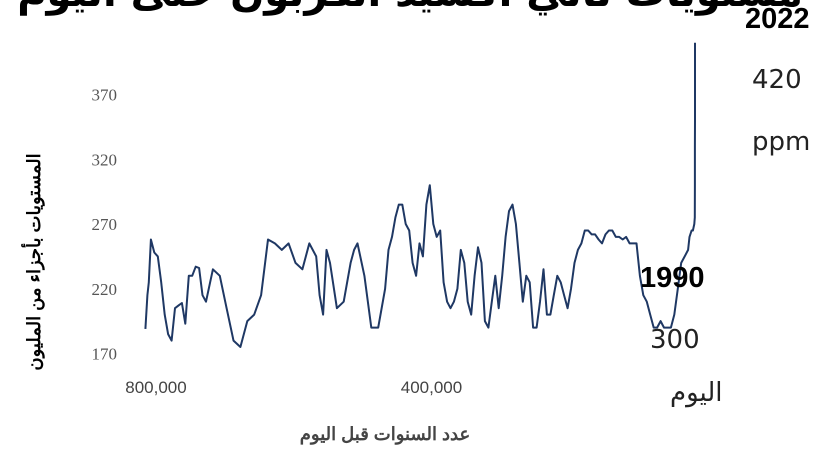 This screenshot has width=820, height=455. Describe the element at coordinates (672, 278) in the screenshot. I see `annotation-year-1990: 1990` at that location.